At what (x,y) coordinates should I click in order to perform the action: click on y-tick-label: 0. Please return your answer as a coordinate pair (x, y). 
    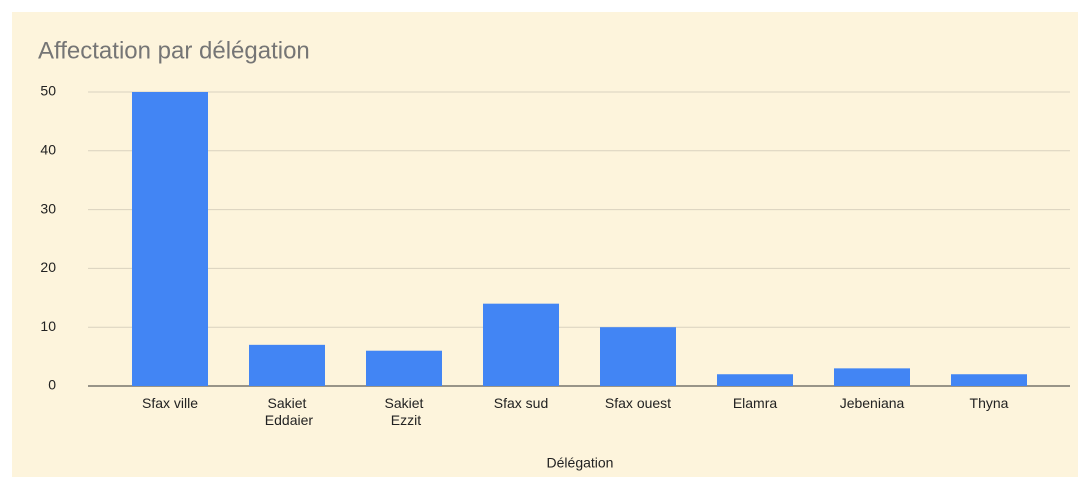
    Looking at the image, I should click on (52, 385).